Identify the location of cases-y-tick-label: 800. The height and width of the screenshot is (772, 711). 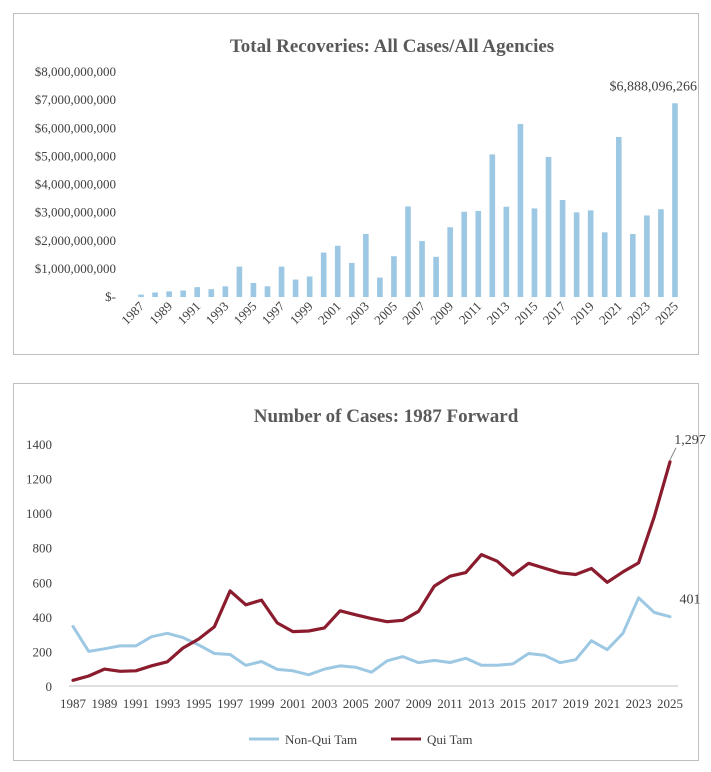
(43, 548).